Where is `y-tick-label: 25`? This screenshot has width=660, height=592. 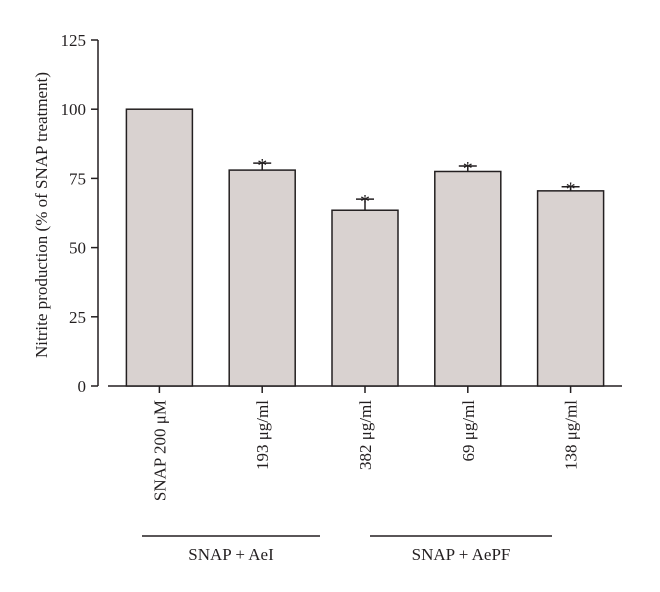 y-tick-label: 25 is located at coordinates (77, 317).